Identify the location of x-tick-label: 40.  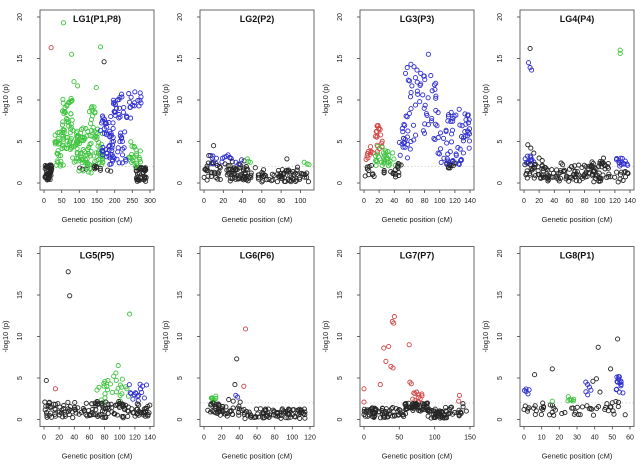
(239, 438).